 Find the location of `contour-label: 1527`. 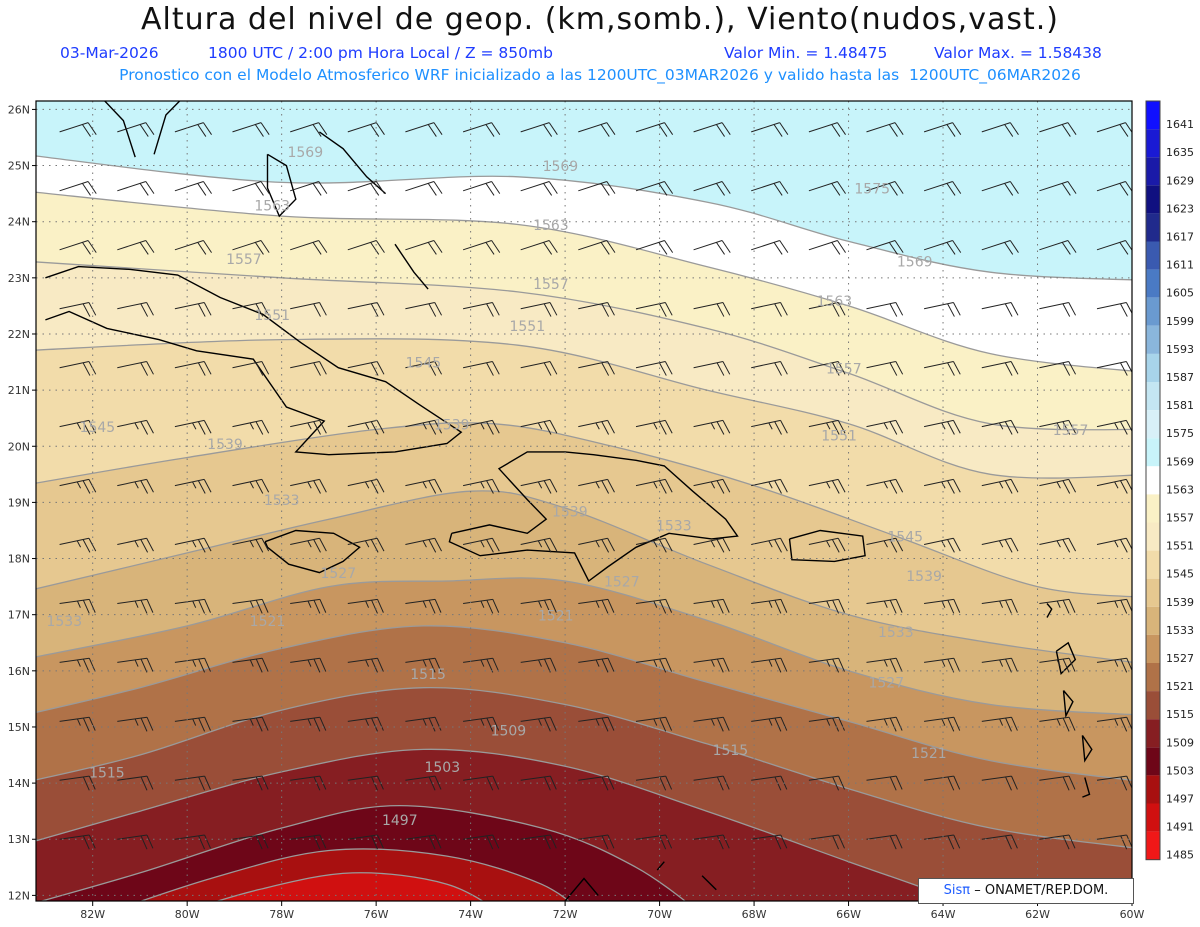

contour-label: 1527 is located at coordinates (338, 574).